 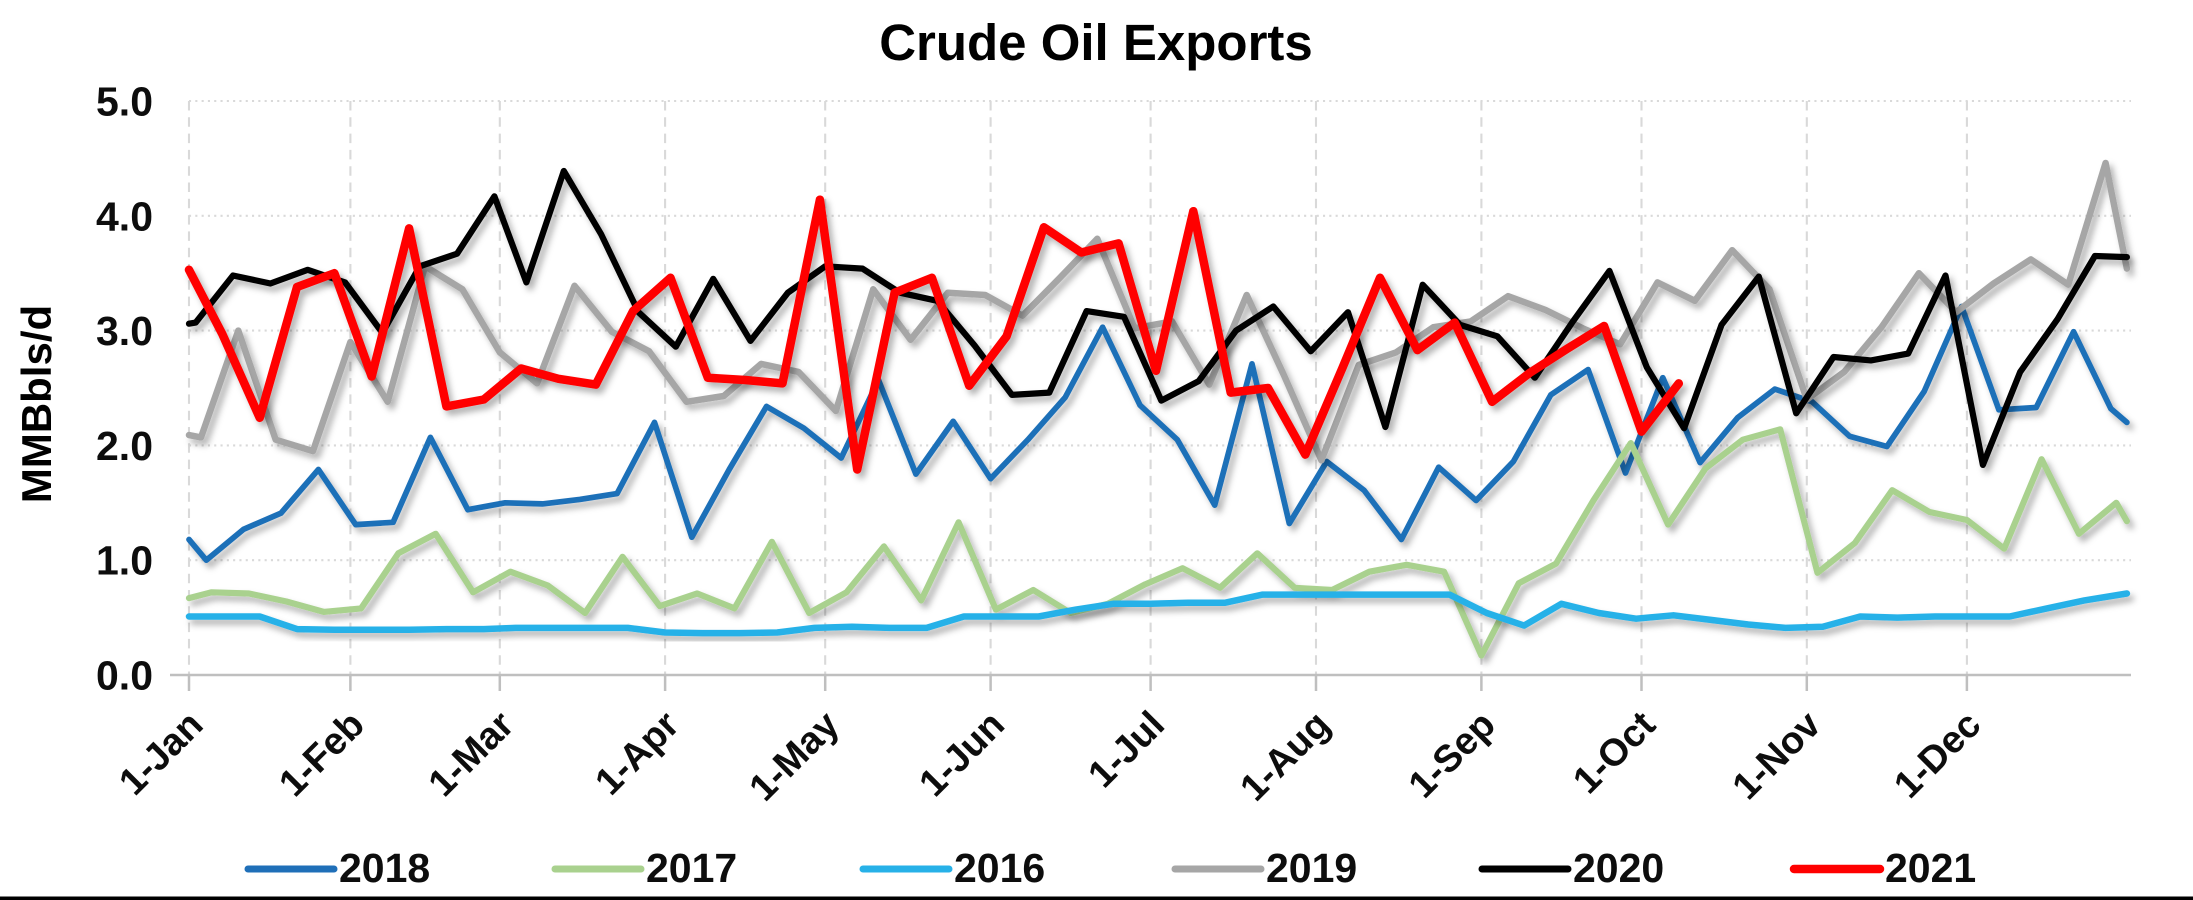 What do you see at coordinates (1096, 42) in the screenshot?
I see `svg-text: Crude Oil Exports` at bounding box center [1096, 42].